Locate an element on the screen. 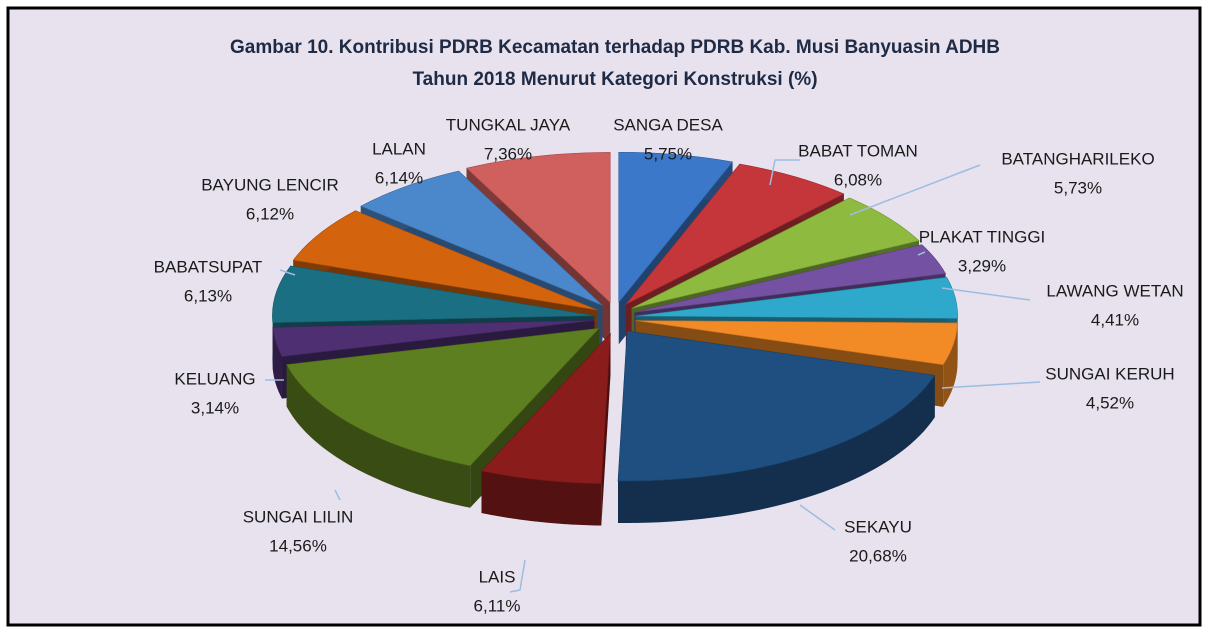 The image size is (1209, 632). data-label-name: LALAN is located at coordinates (399, 148).